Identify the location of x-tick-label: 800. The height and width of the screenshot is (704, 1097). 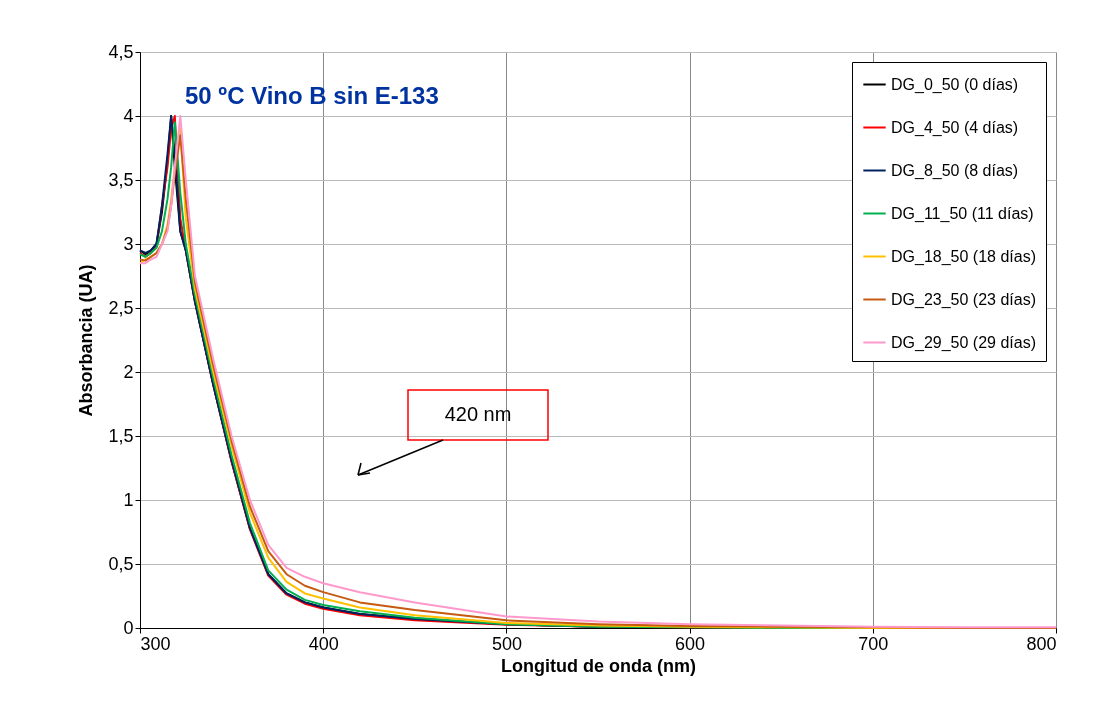
(1041, 643).